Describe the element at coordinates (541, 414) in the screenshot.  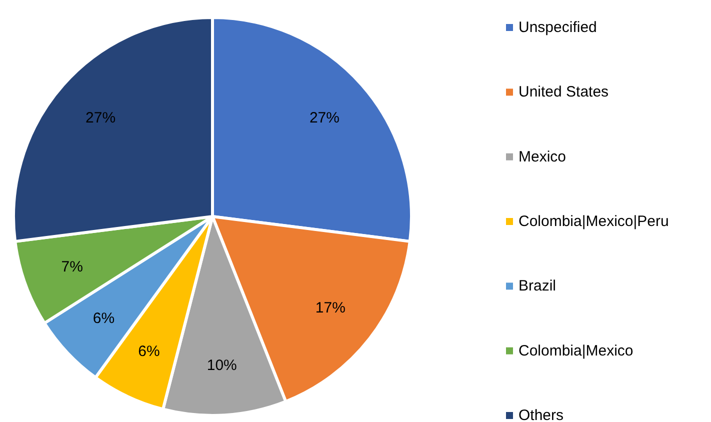
I see `legend-label: Others` at that location.